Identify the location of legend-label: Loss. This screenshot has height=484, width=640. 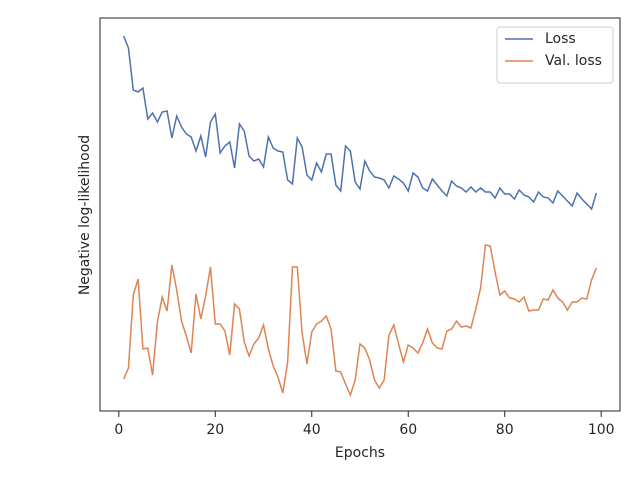
(560, 39).